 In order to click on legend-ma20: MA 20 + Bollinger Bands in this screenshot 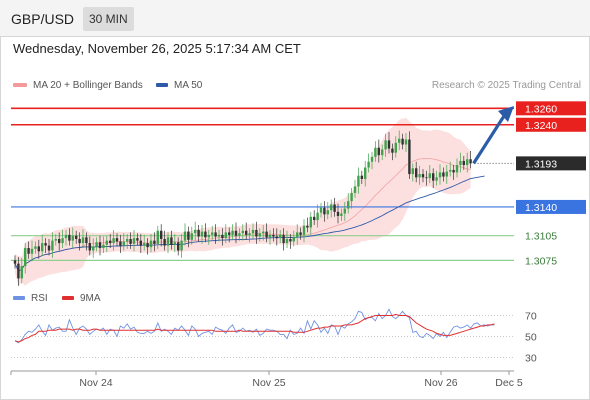, I will do `click(78, 85)`.